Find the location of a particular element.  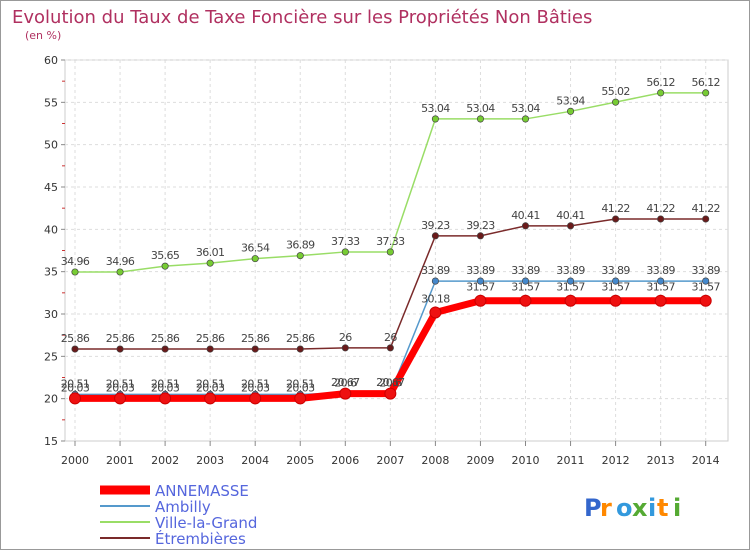

data-label: 37.33 is located at coordinates (345, 241).